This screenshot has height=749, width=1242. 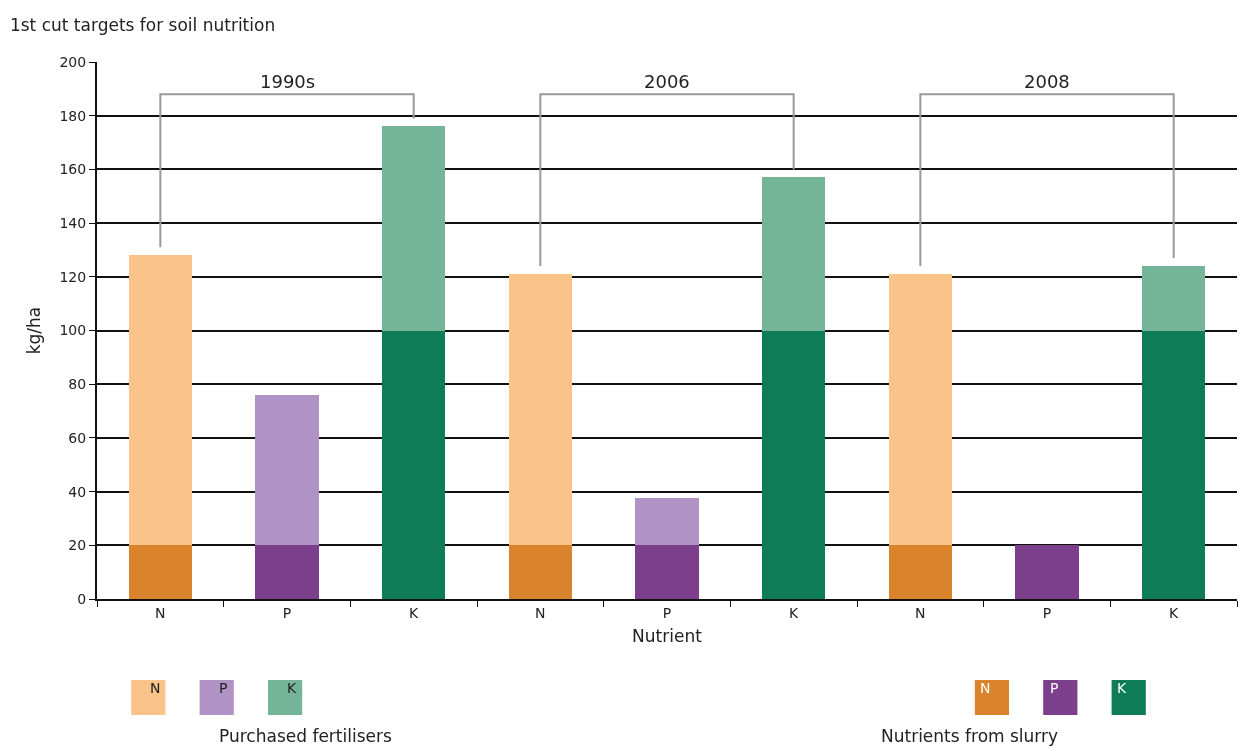 I want to click on y-tick-label: 20, so click(x=77, y=545).